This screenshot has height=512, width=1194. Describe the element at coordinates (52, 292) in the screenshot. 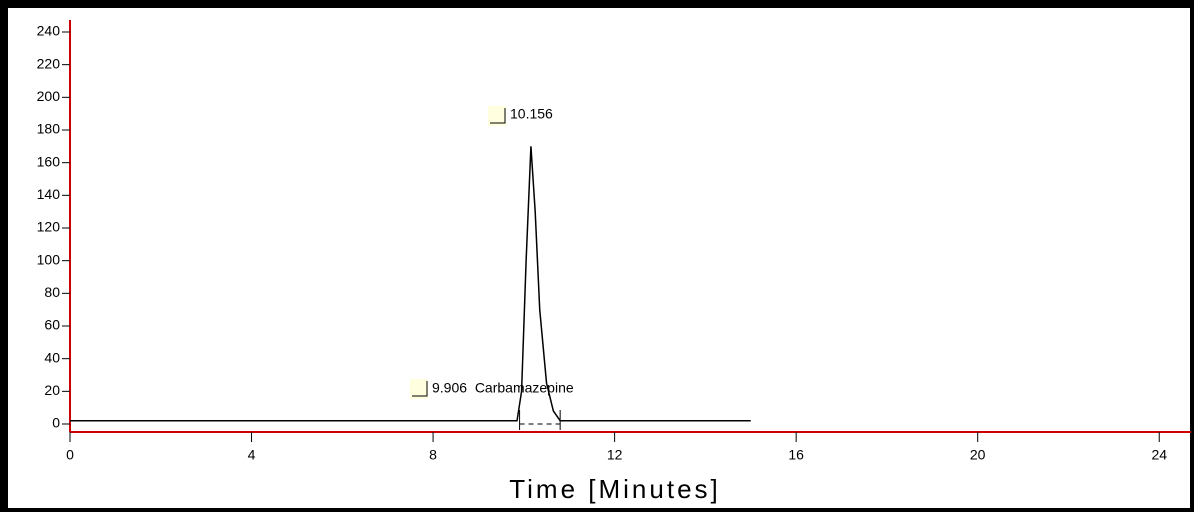

I see `y-tick-label: 80` at that location.